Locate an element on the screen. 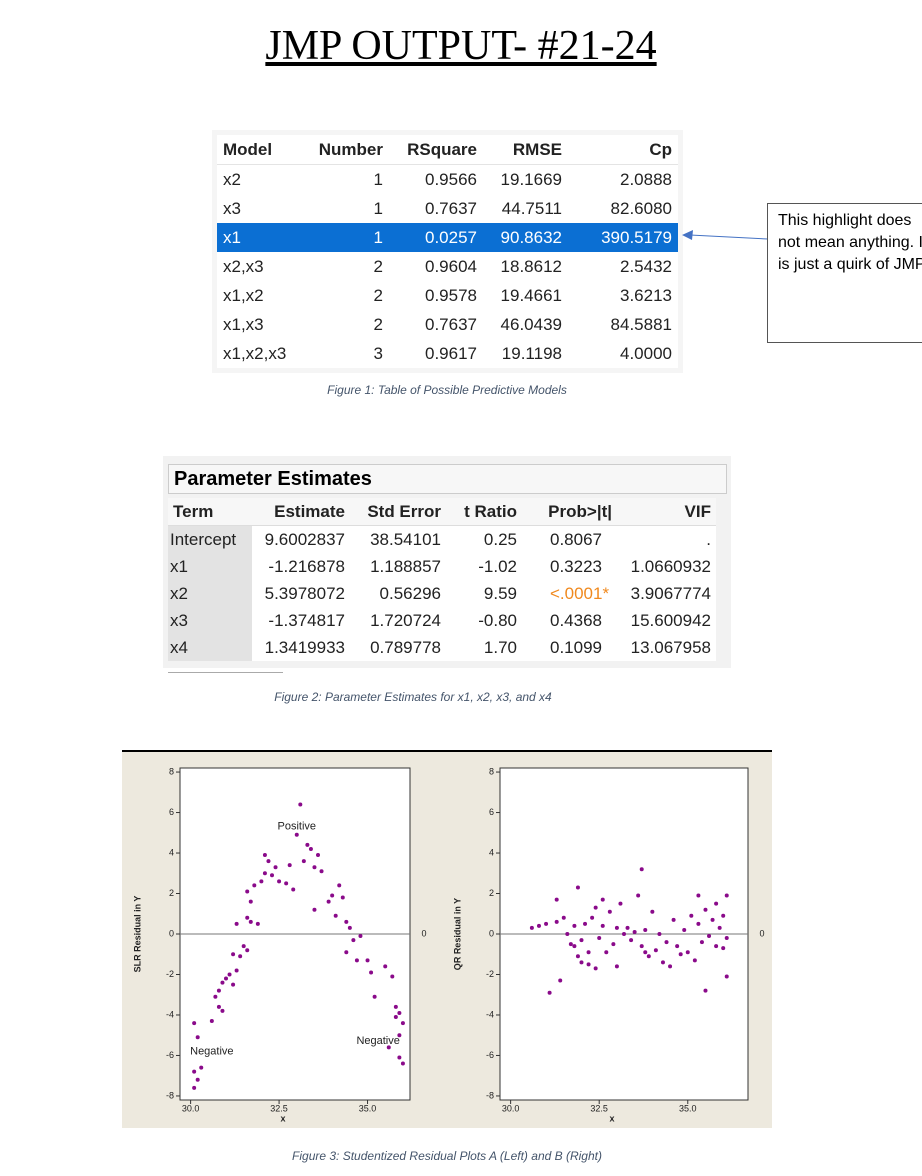 Image resolution: width=922 pixels, height=1176 pixels. table-cell: 0.3223 is located at coordinates (576, 566).